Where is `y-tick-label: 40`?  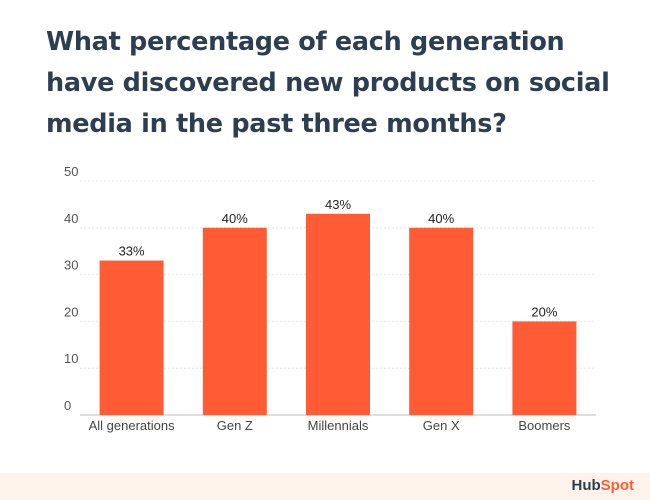
y-tick-label: 40 is located at coordinates (71, 218).